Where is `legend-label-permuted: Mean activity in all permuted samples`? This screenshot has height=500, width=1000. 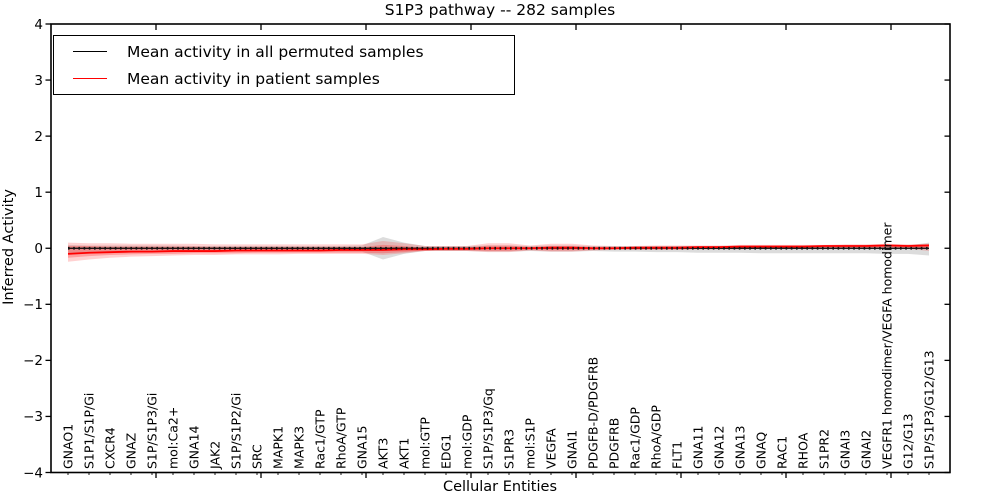
legend-label-permuted: Mean activity in all permuted samples is located at coordinates (275, 51).